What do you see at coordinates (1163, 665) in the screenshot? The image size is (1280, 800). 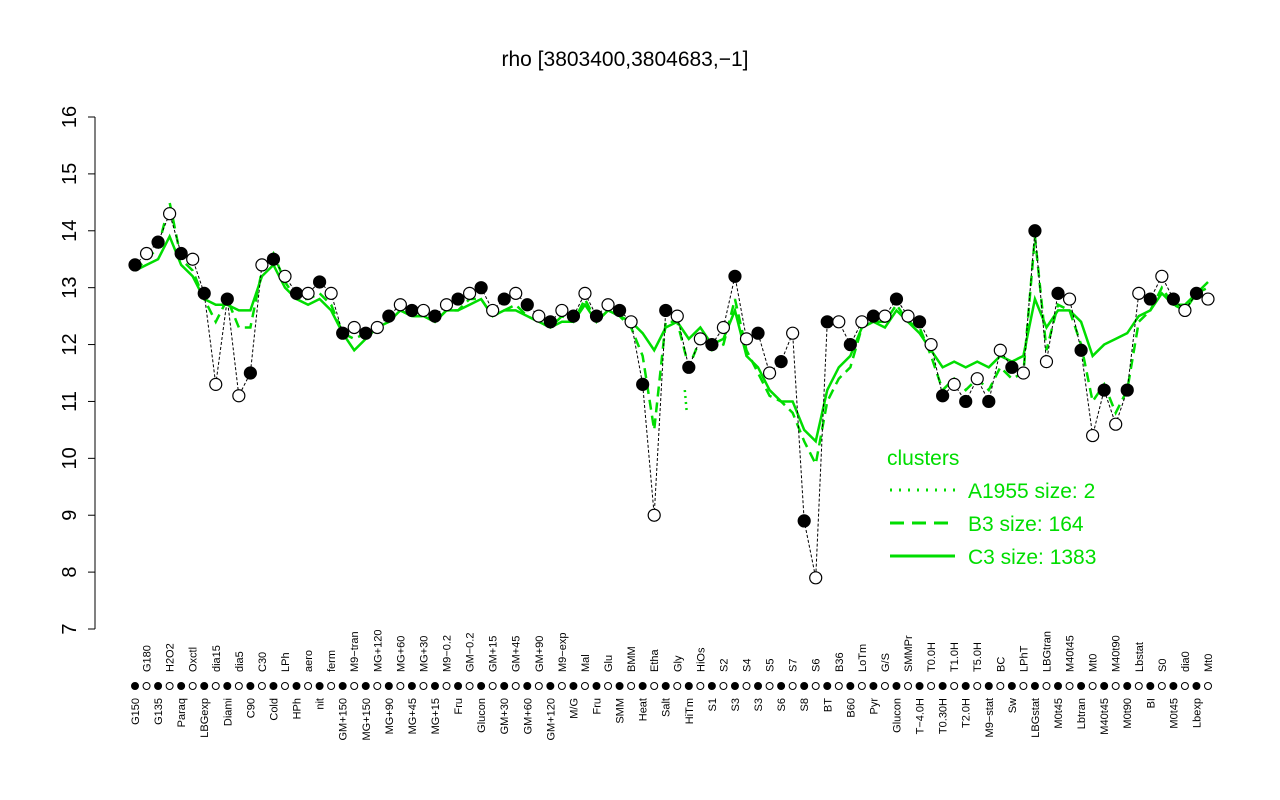 I see `x-tick-label: S0` at bounding box center [1163, 665].